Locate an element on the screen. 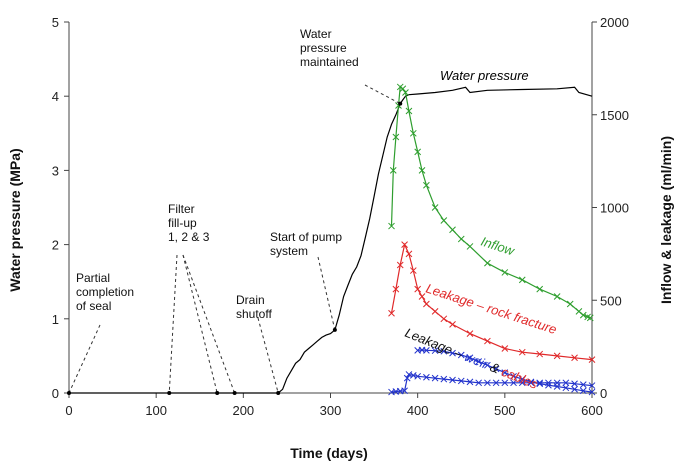 The height and width of the screenshot is (465, 683). annotation-pressure-maintained: Water pressure maintained is located at coordinates (329, 48).